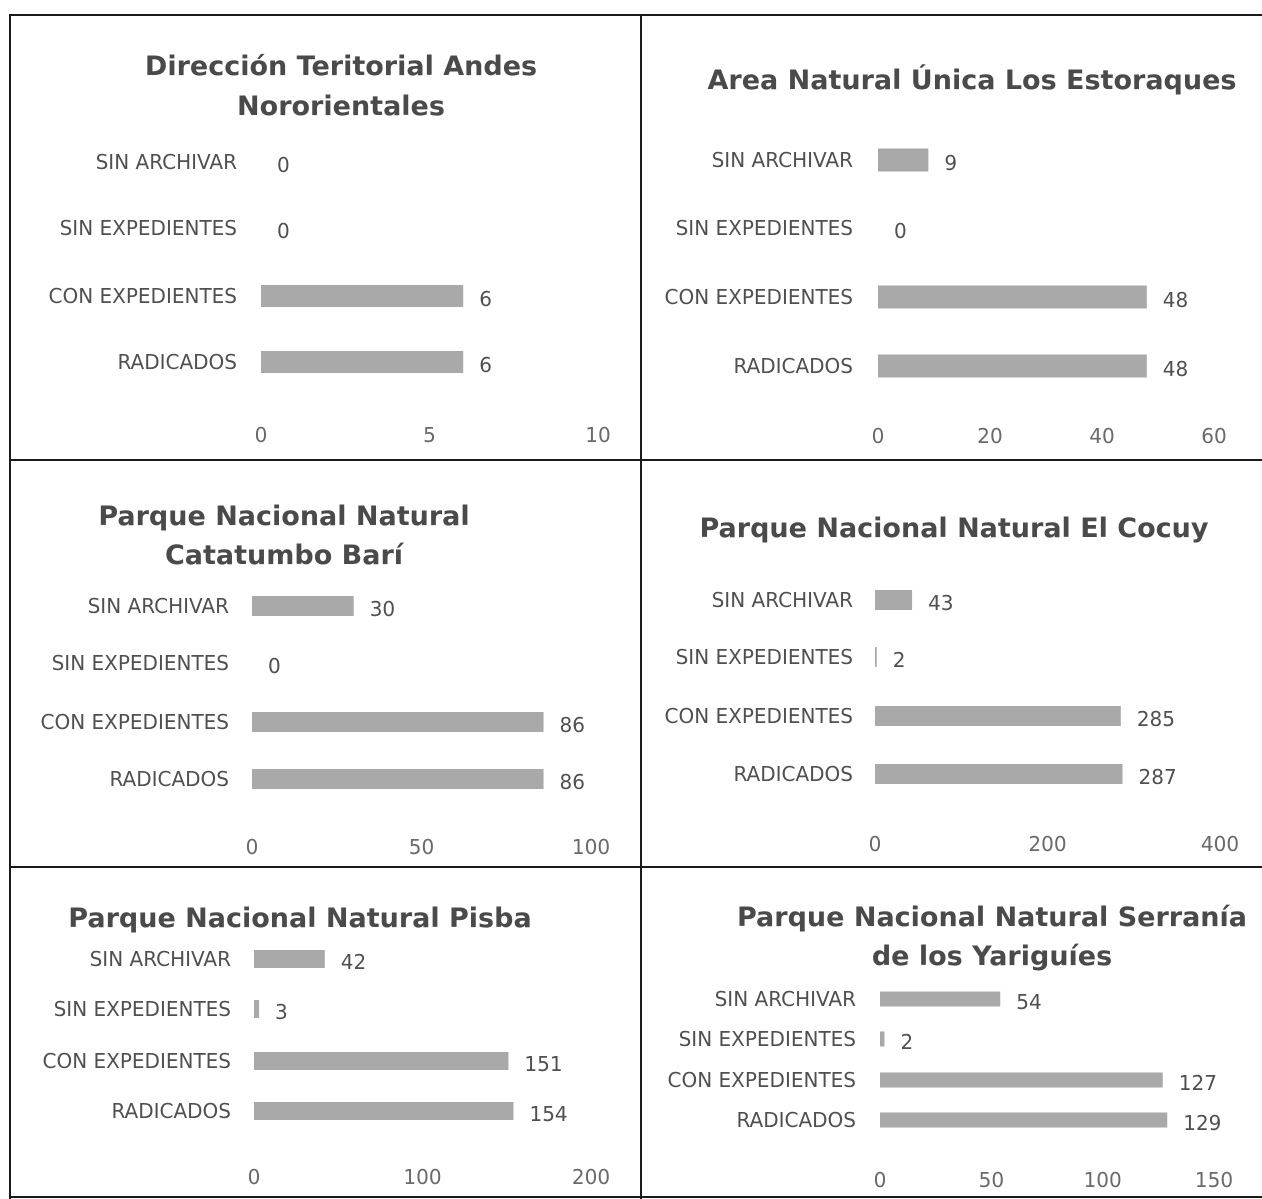 This screenshot has height=1199, width=1262. What do you see at coordinates (636, 1197) in the screenshot?
I see `frame-bottom` at bounding box center [636, 1197].